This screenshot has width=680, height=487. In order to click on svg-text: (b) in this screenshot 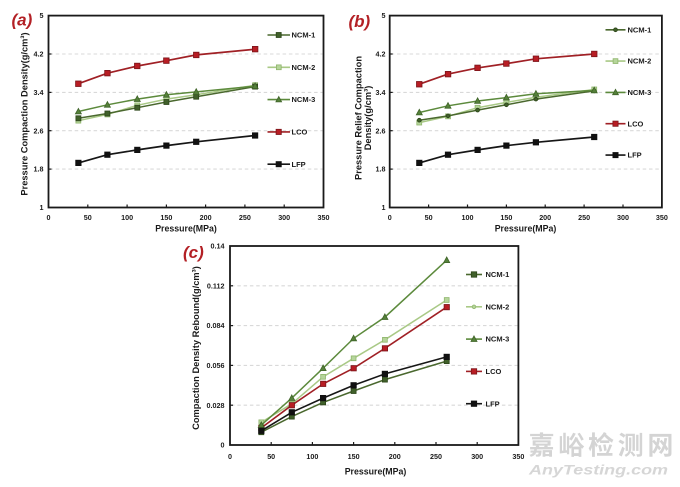, I will do `click(360, 21)`.